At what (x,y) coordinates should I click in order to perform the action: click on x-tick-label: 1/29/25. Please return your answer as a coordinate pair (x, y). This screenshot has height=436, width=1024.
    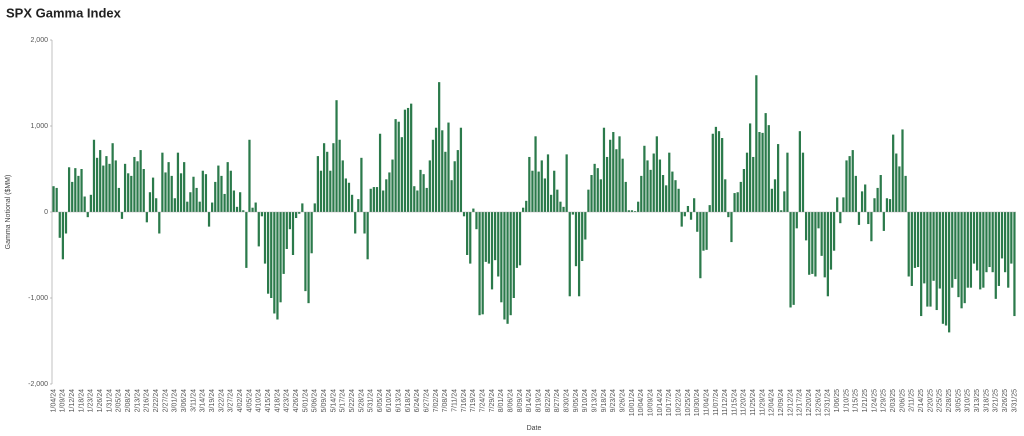
    Looking at the image, I should click on (884, 400).